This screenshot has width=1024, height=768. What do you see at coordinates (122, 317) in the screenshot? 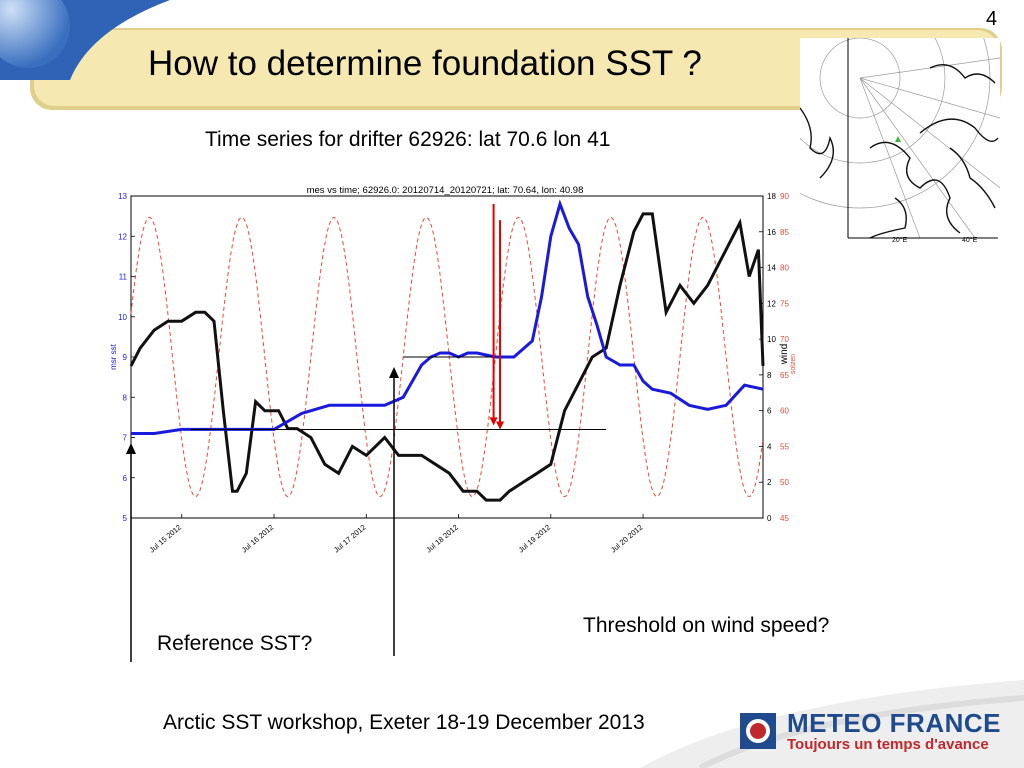
I see `left-tick-label: 10` at bounding box center [122, 317].